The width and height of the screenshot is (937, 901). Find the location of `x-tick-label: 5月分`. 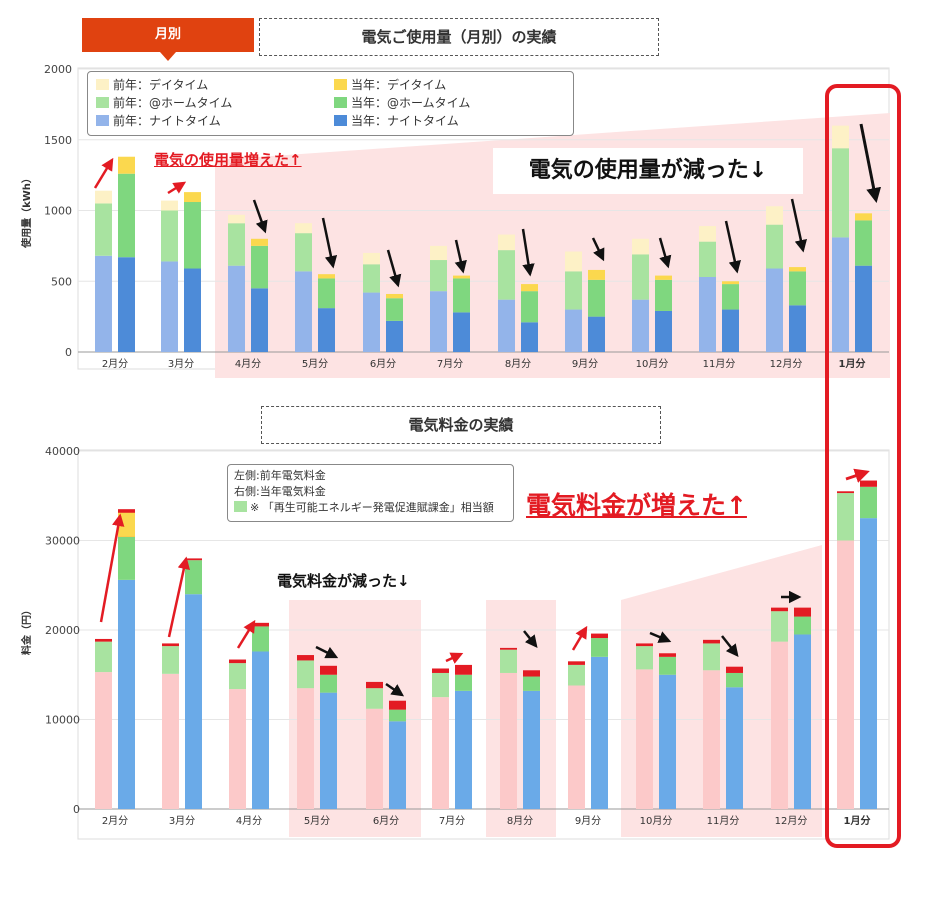

x-tick-label: 5月分 is located at coordinates (315, 364).